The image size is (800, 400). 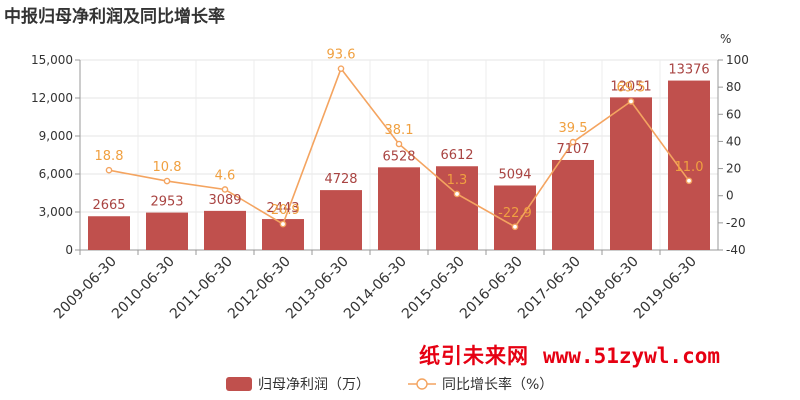 I want to click on bar-value-label: 3089, so click(x=224, y=200).